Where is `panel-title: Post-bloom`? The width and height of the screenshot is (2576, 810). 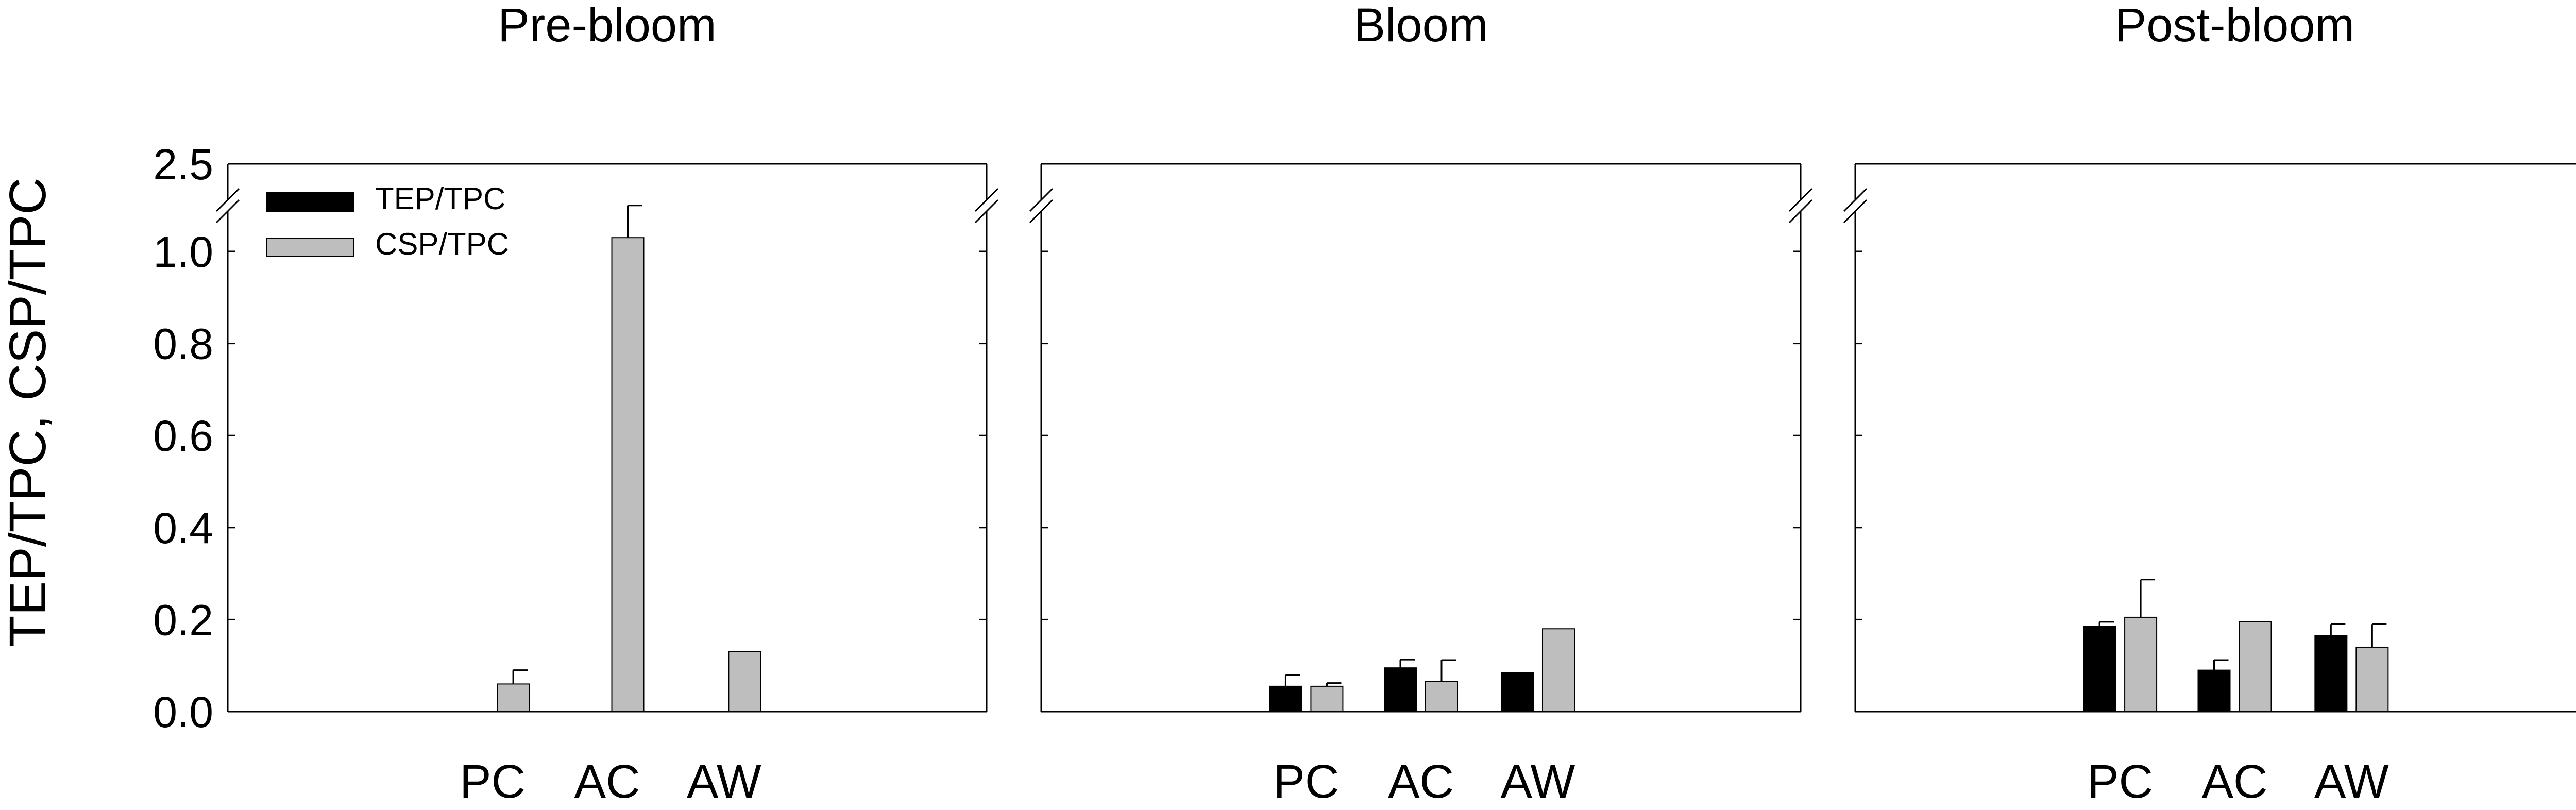 panel-title: Post-bloom is located at coordinates (2234, 26).